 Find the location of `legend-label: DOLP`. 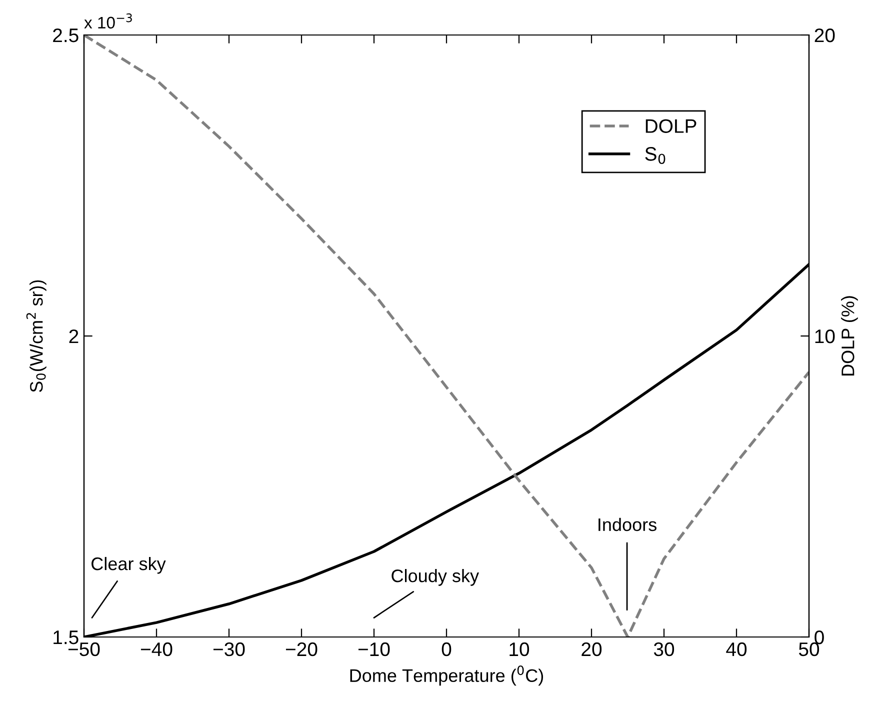

legend-label: DOLP is located at coordinates (671, 126).